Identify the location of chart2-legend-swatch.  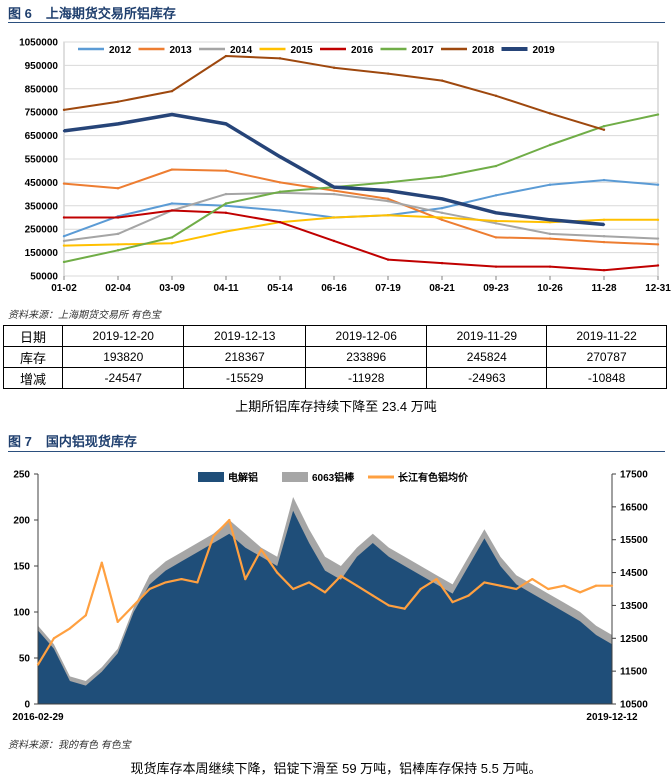
(295, 477).